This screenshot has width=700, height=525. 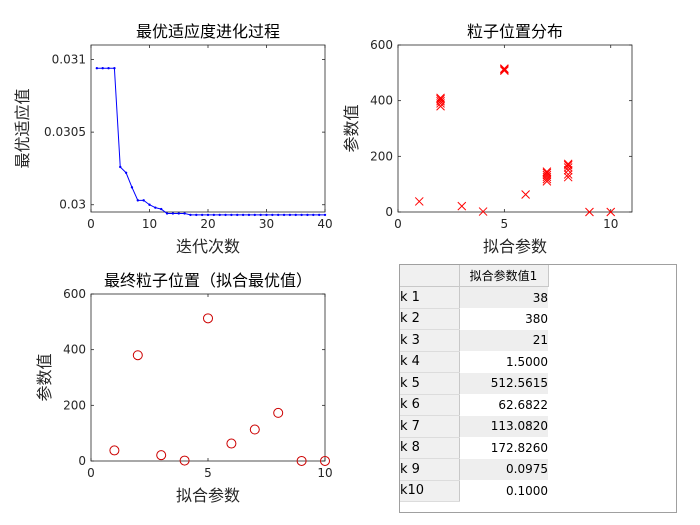 What do you see at coordinates (208, 31) in the screenshot?
I see `chart-title: 最优适应度进化过程` at bounding box center [208, 31].